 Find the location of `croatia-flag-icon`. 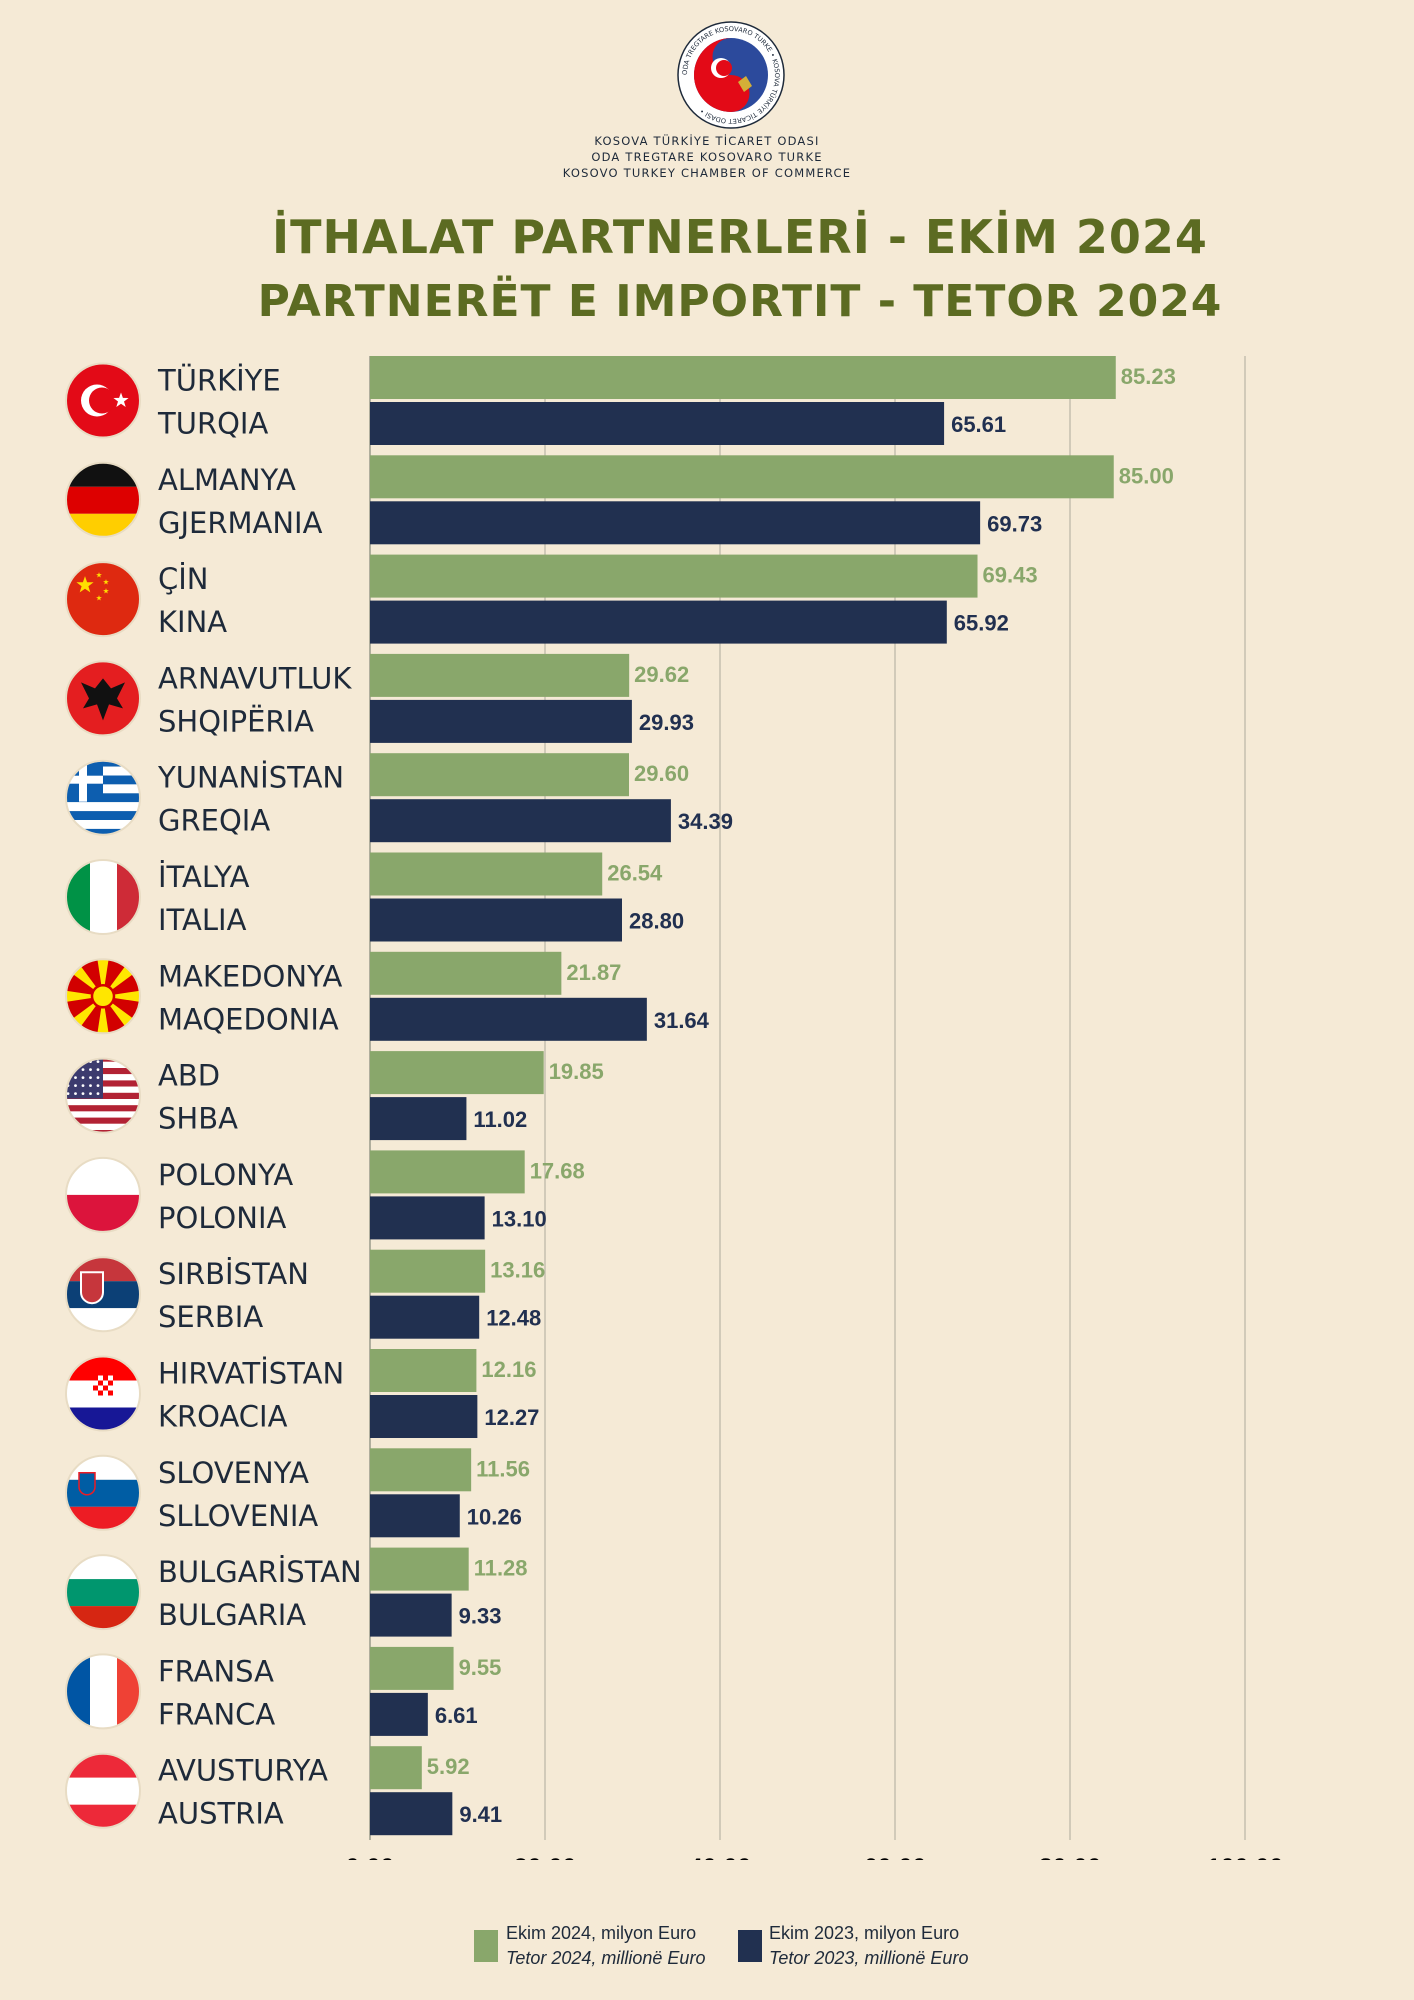

croatia-flag-icon is located at coordinates (103, 1393).